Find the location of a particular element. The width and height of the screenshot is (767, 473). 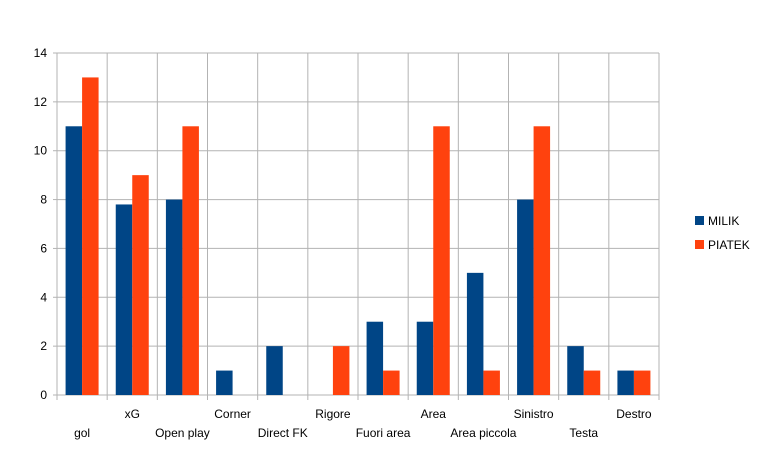

legend-label-piatek: PIATEK is located at coordinates (729, 245).